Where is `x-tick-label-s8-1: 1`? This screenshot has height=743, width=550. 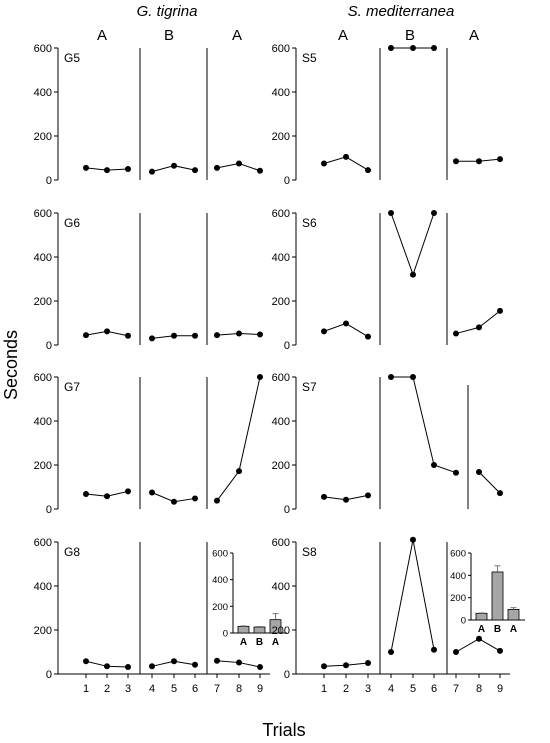 x-tick-label-s8-1: 1 is located at coordinates (324, 689).